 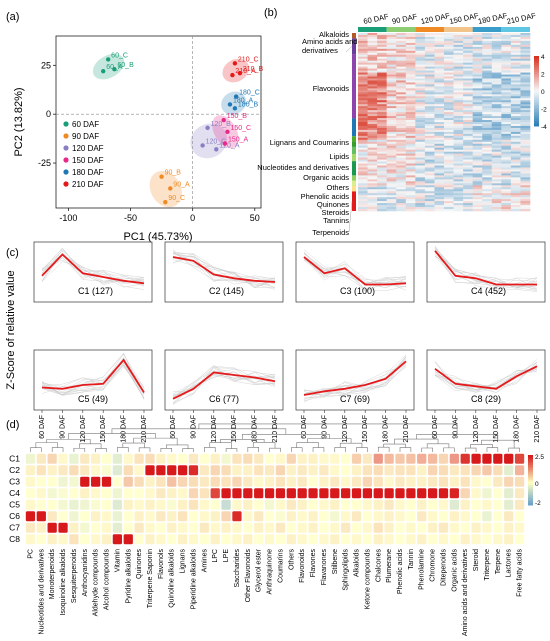 What do you see at coordinates (83, 429) in the screenshot?
I see `cluster-x-tick-label: 120 DAF` at bounding box center [83, 429].